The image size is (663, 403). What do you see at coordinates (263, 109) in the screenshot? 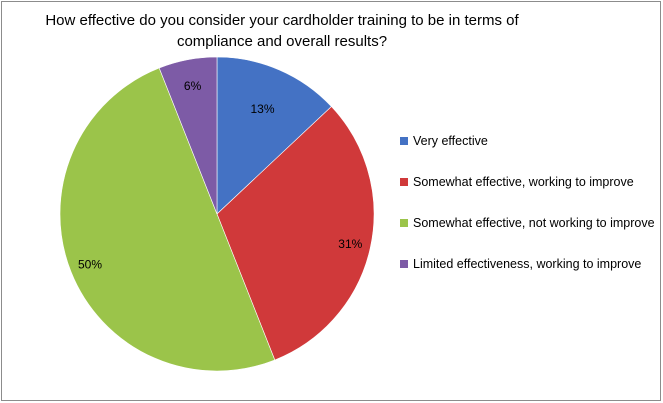
I see `slice-label-1: 13%` at bounding box center [263, 109].